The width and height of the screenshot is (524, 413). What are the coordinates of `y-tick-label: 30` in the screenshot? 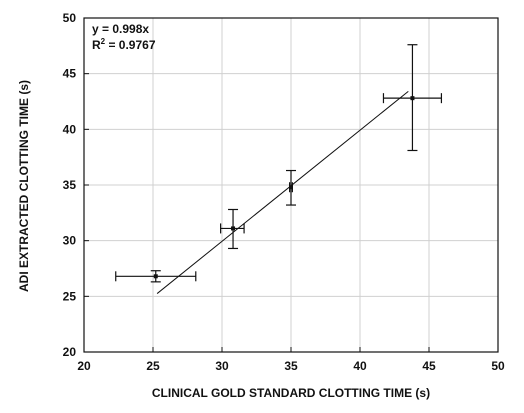 It's located at (70, 241).